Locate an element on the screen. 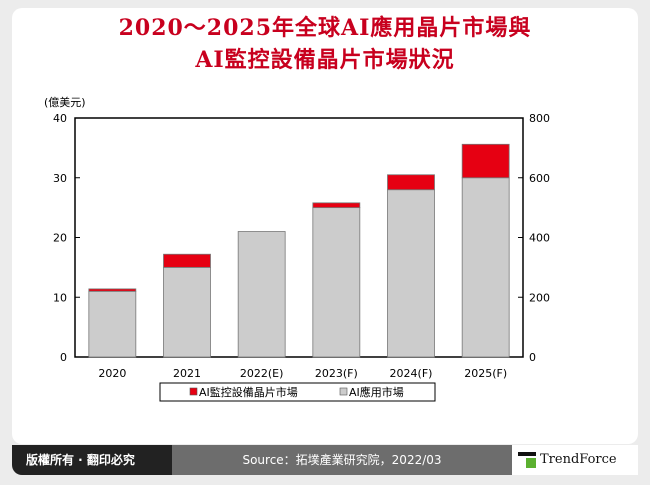 This screenshot has height=485, width=650. chart-title-line2: AI監控設備晶片市場狀況 is located at coordinates (325, 60).